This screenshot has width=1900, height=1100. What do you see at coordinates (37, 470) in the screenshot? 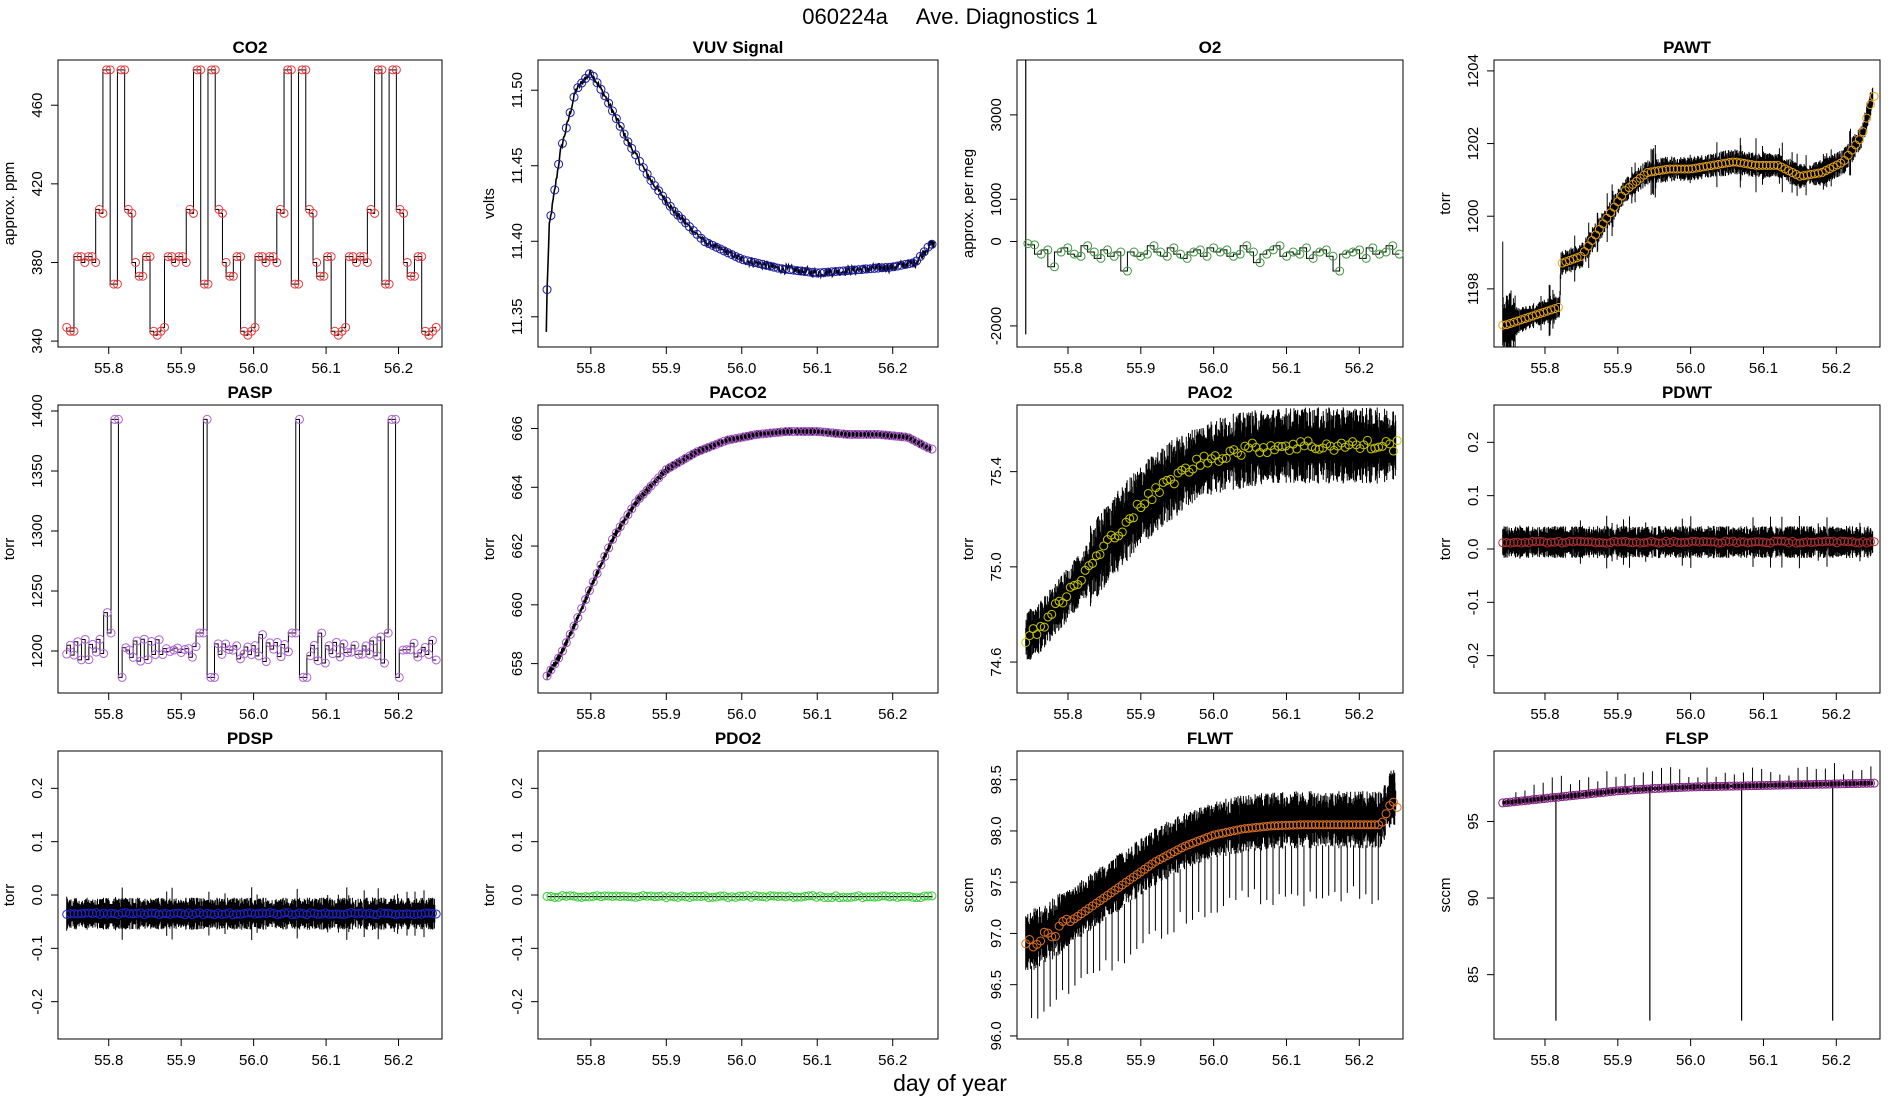
I see `y-tick-label: 1350` at bounding box center [37, 470].